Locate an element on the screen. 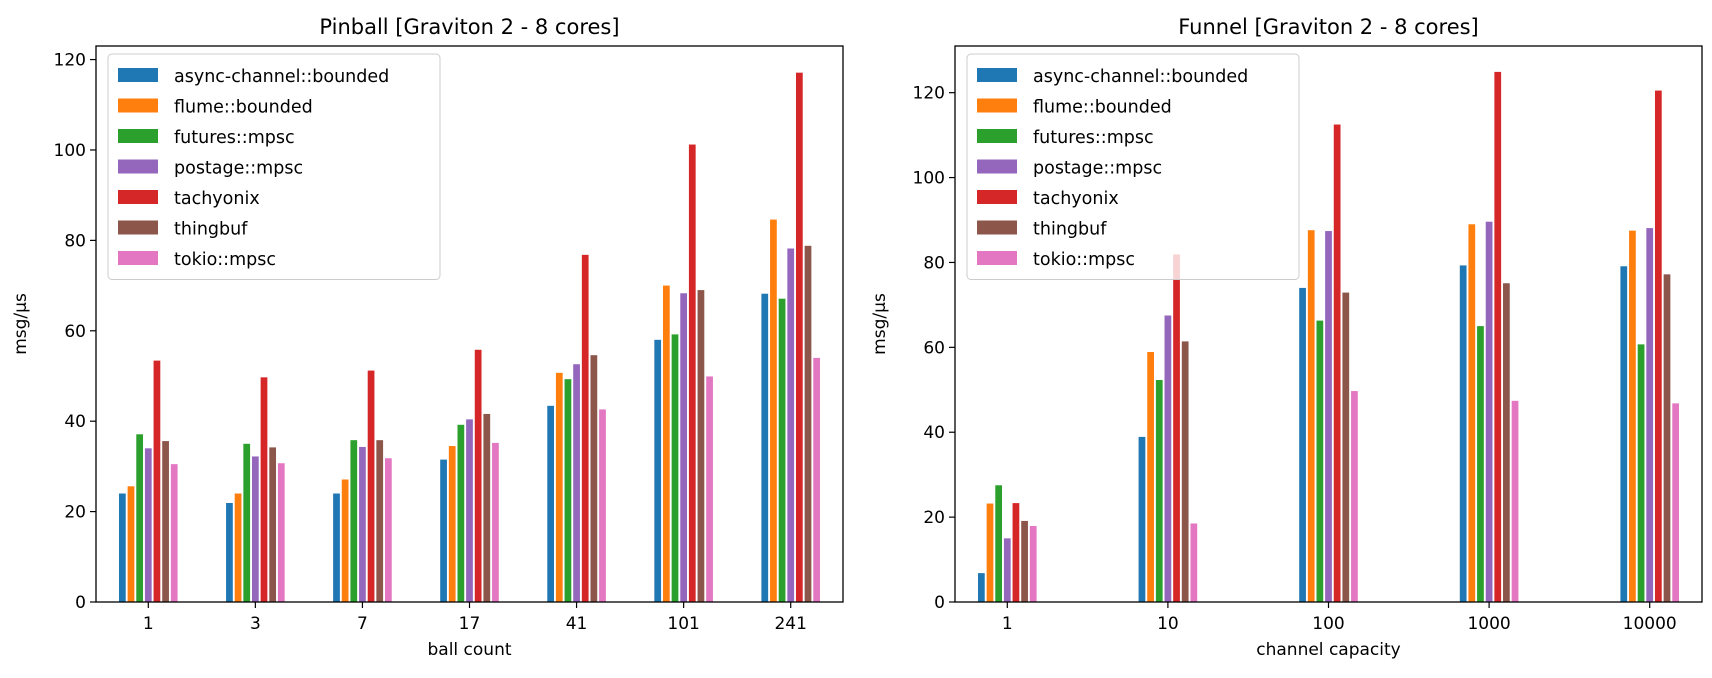  y-axis-label: msg/µs is located at coordinates (21, 324).